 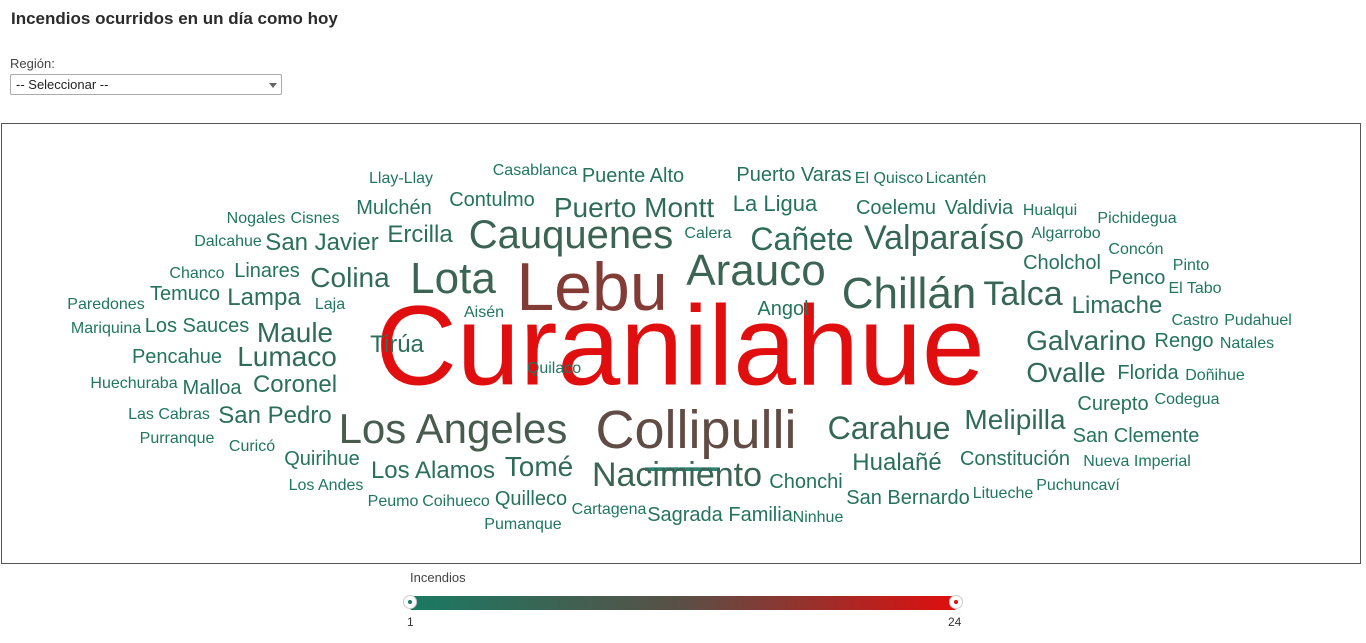 I want to click on cloud-word: Algarrobo, so click(x=1066, y=233).